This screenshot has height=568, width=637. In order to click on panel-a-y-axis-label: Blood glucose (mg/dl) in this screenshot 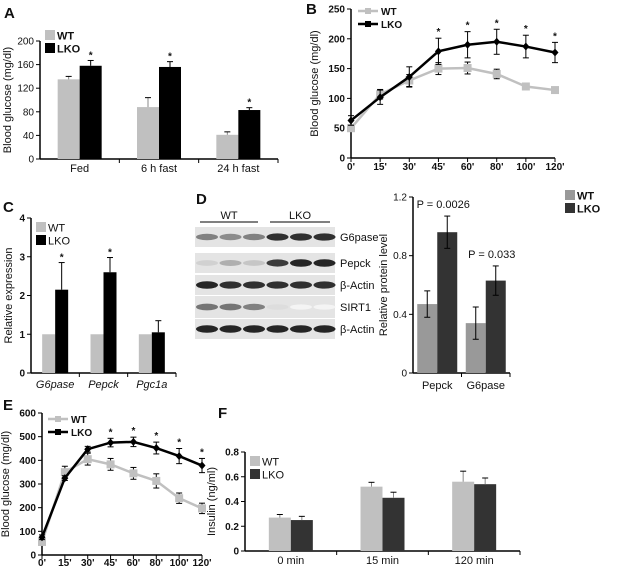, I will do `click(8, 100)`.